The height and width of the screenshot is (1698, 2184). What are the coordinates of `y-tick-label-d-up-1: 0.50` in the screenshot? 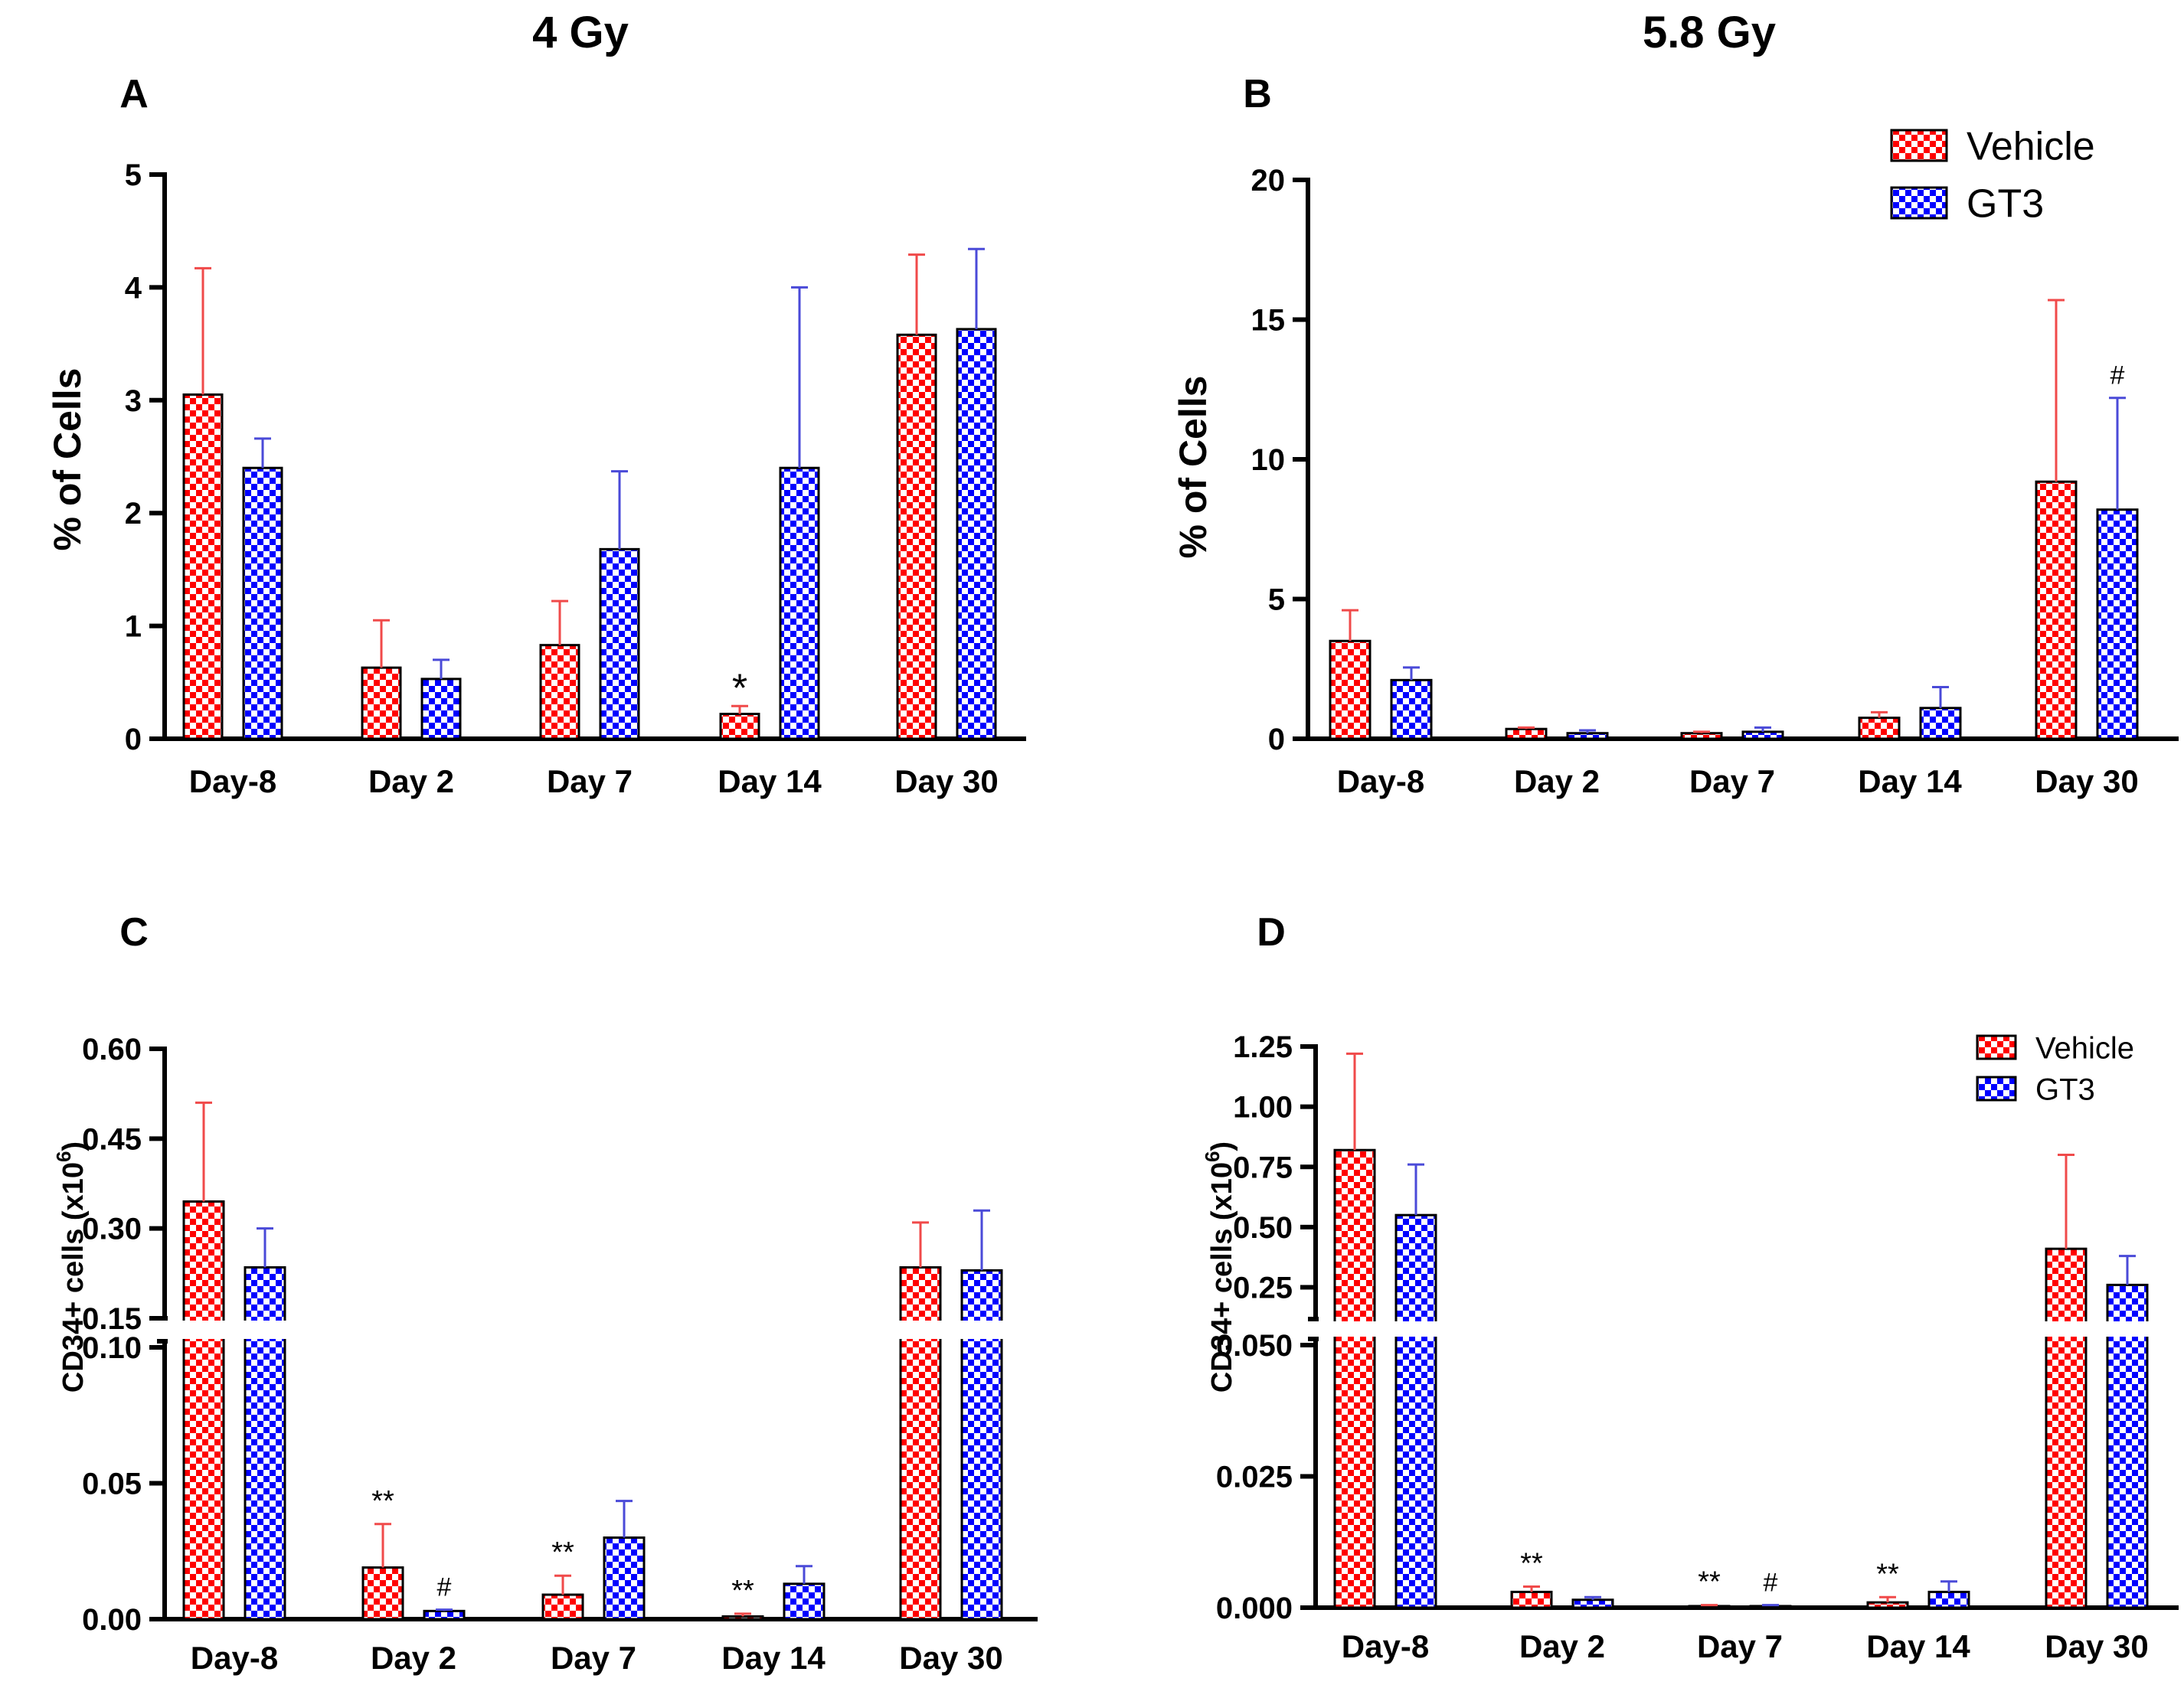 It's located at (1263, 1228).